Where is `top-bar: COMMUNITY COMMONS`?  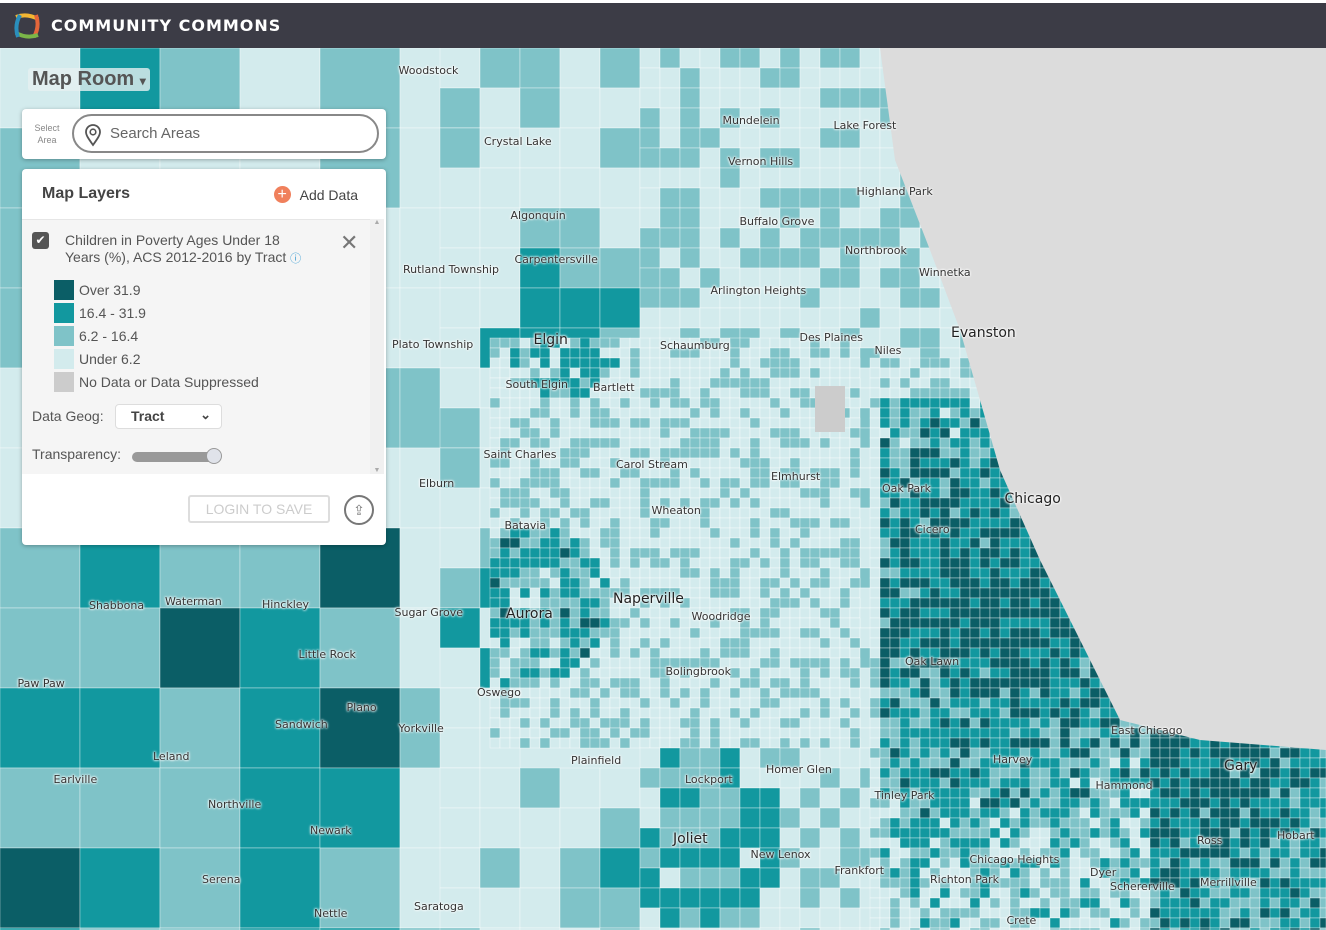 top-bar: COMMUNITY COMMONS is located at coordinates (663, 24).